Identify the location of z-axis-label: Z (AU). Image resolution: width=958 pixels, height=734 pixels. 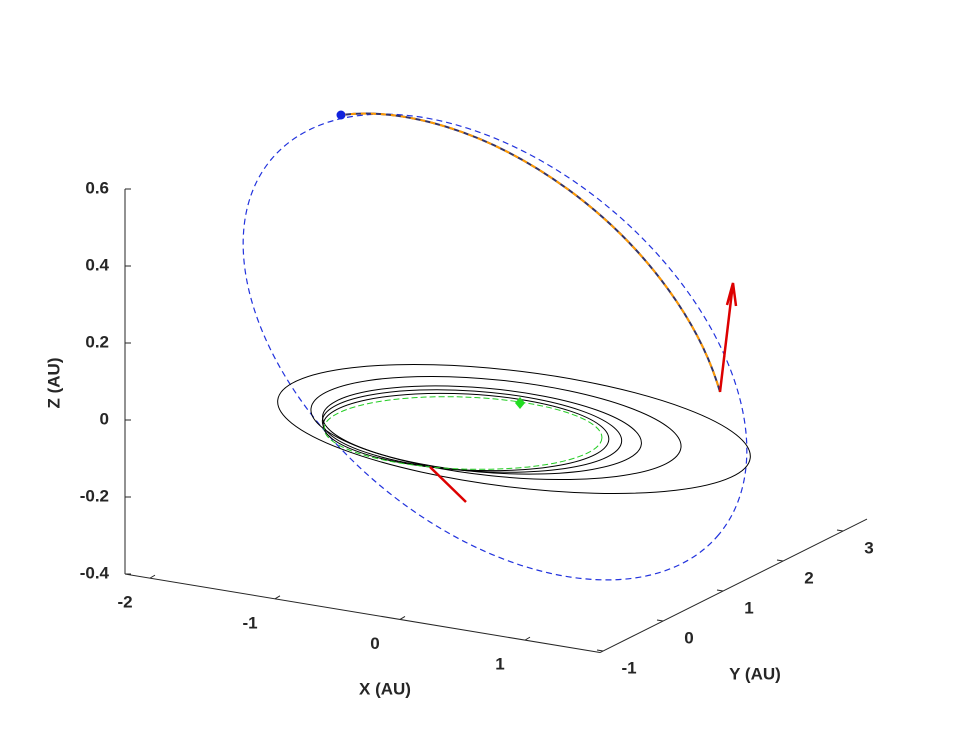
(53, 383).